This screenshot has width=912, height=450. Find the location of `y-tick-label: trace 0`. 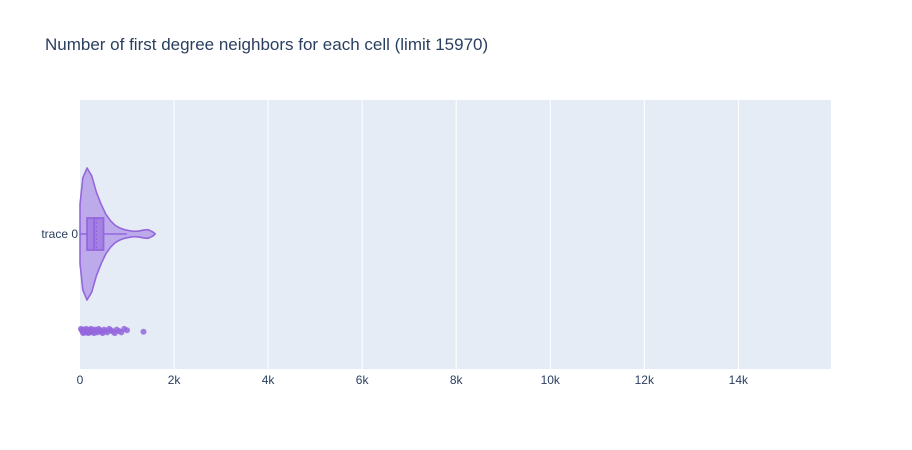

y-tick-label: trace 0 is located at coordinates (59, 234).